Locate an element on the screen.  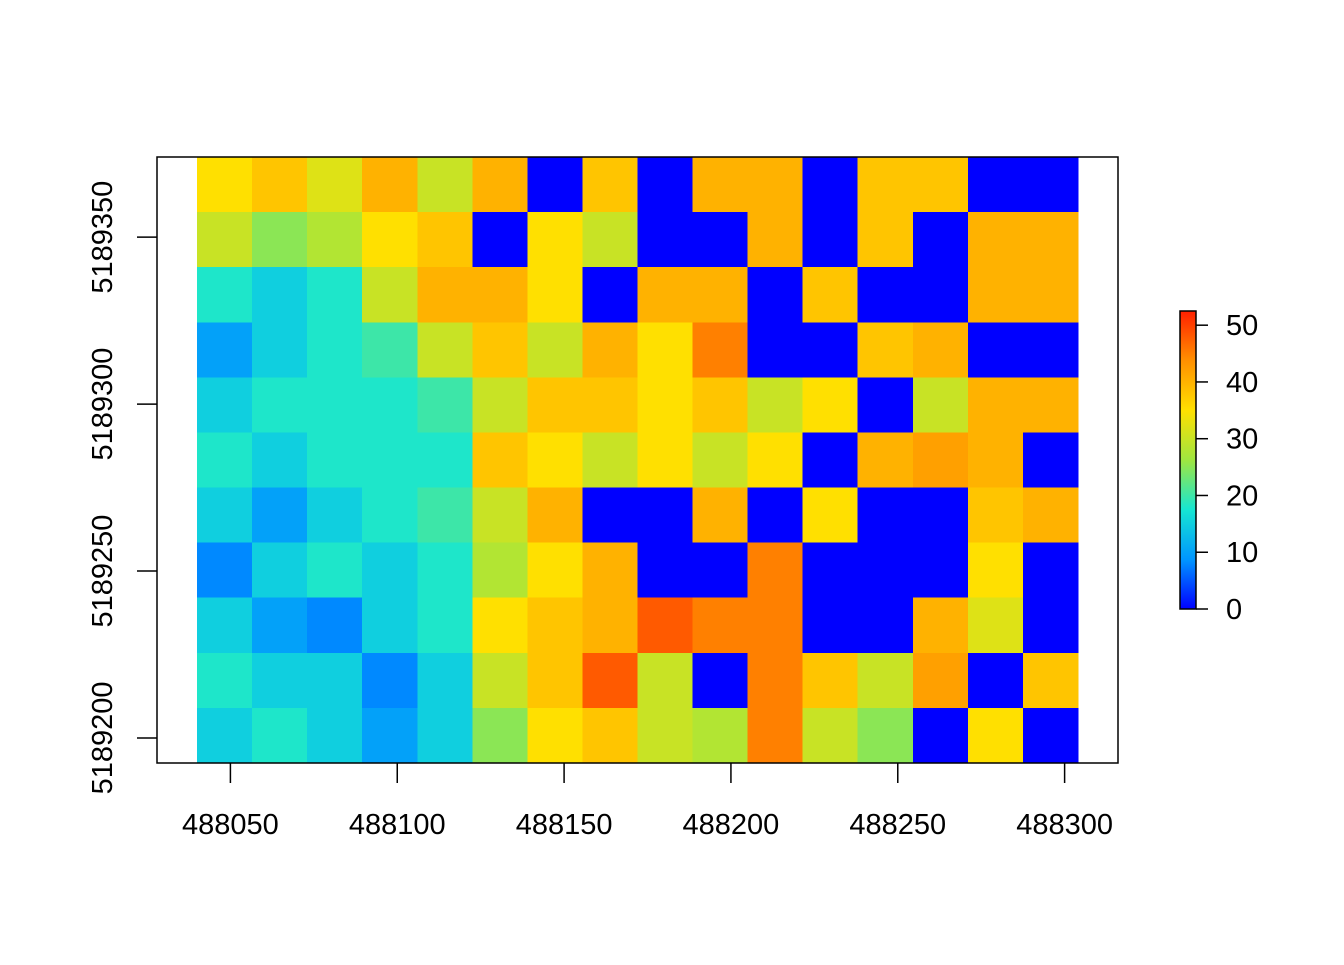
colorbar-tick-label: 10 is located at coordinates (1242, 553).